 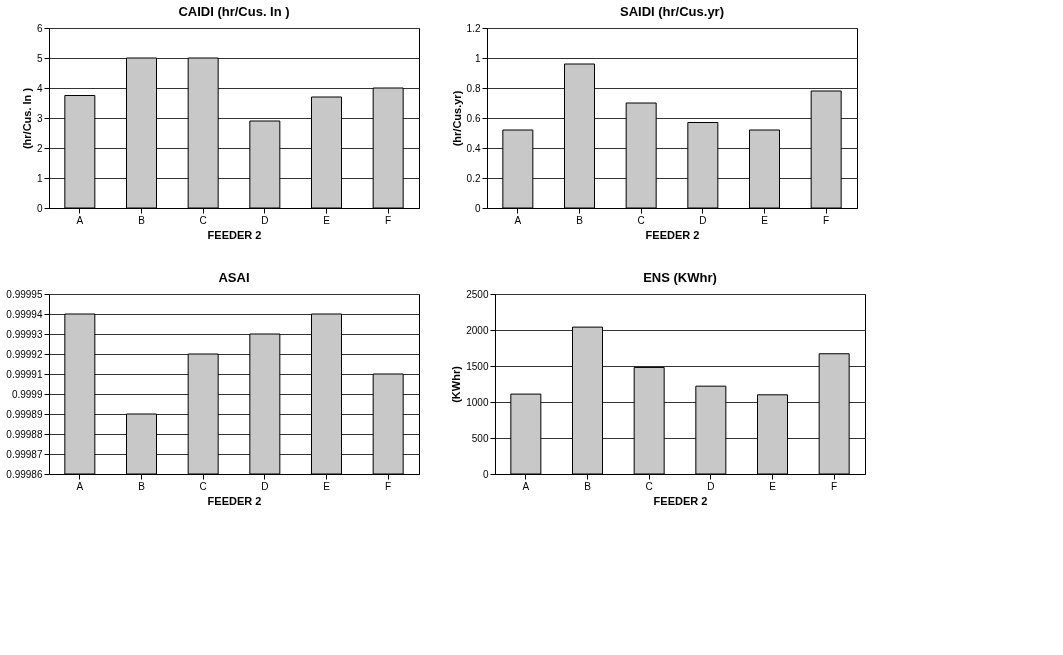 I want to click on y-tick-label: 0.99993, so click(x=24, y=334).